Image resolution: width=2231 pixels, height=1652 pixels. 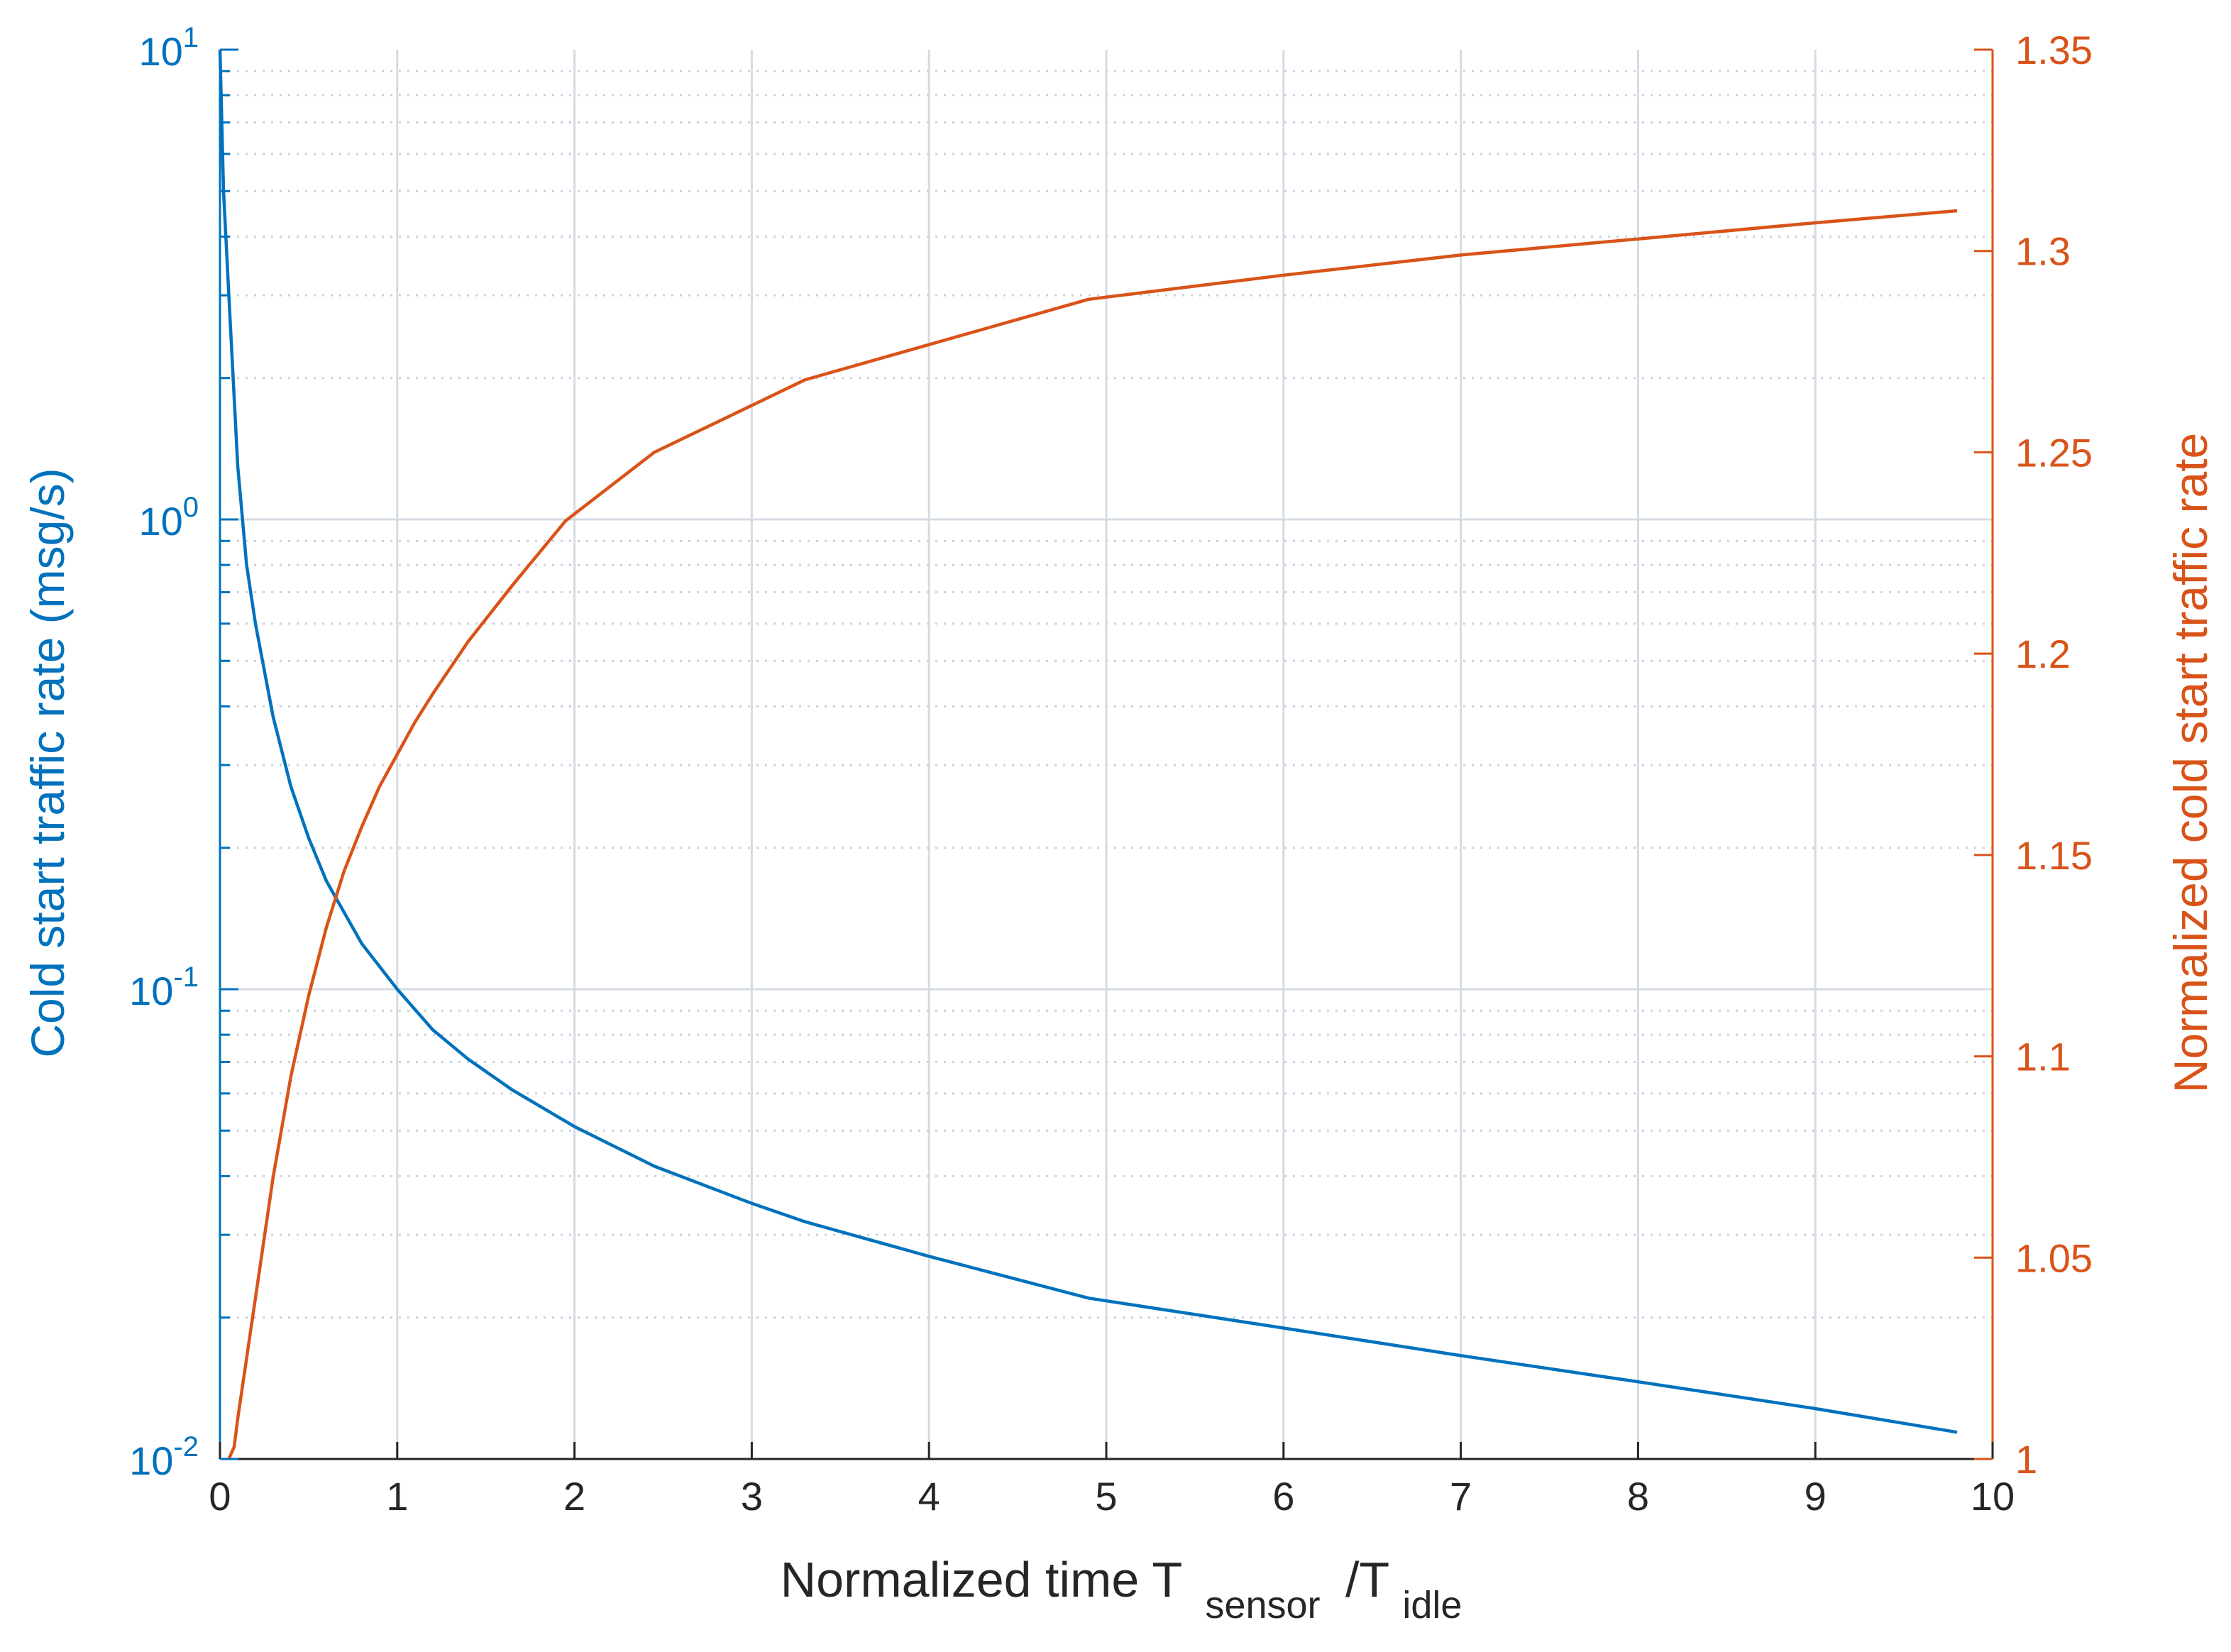 What do you see at coordinates (1106, 1497) in the screenshot?
I see `x-tick-label-5: 5` at bounding box center [1106, 1497].